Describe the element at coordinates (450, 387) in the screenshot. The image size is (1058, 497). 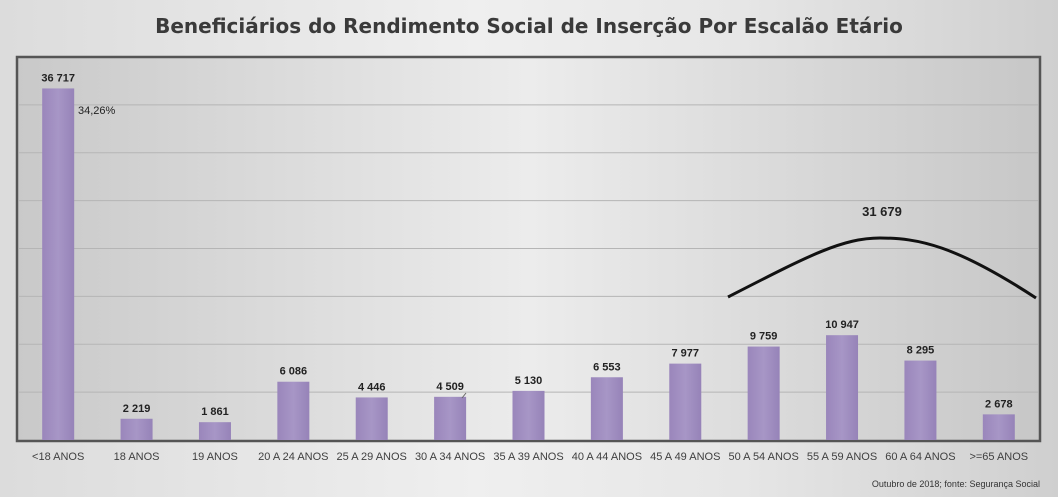
I see `data-label: 4 509` at that location.